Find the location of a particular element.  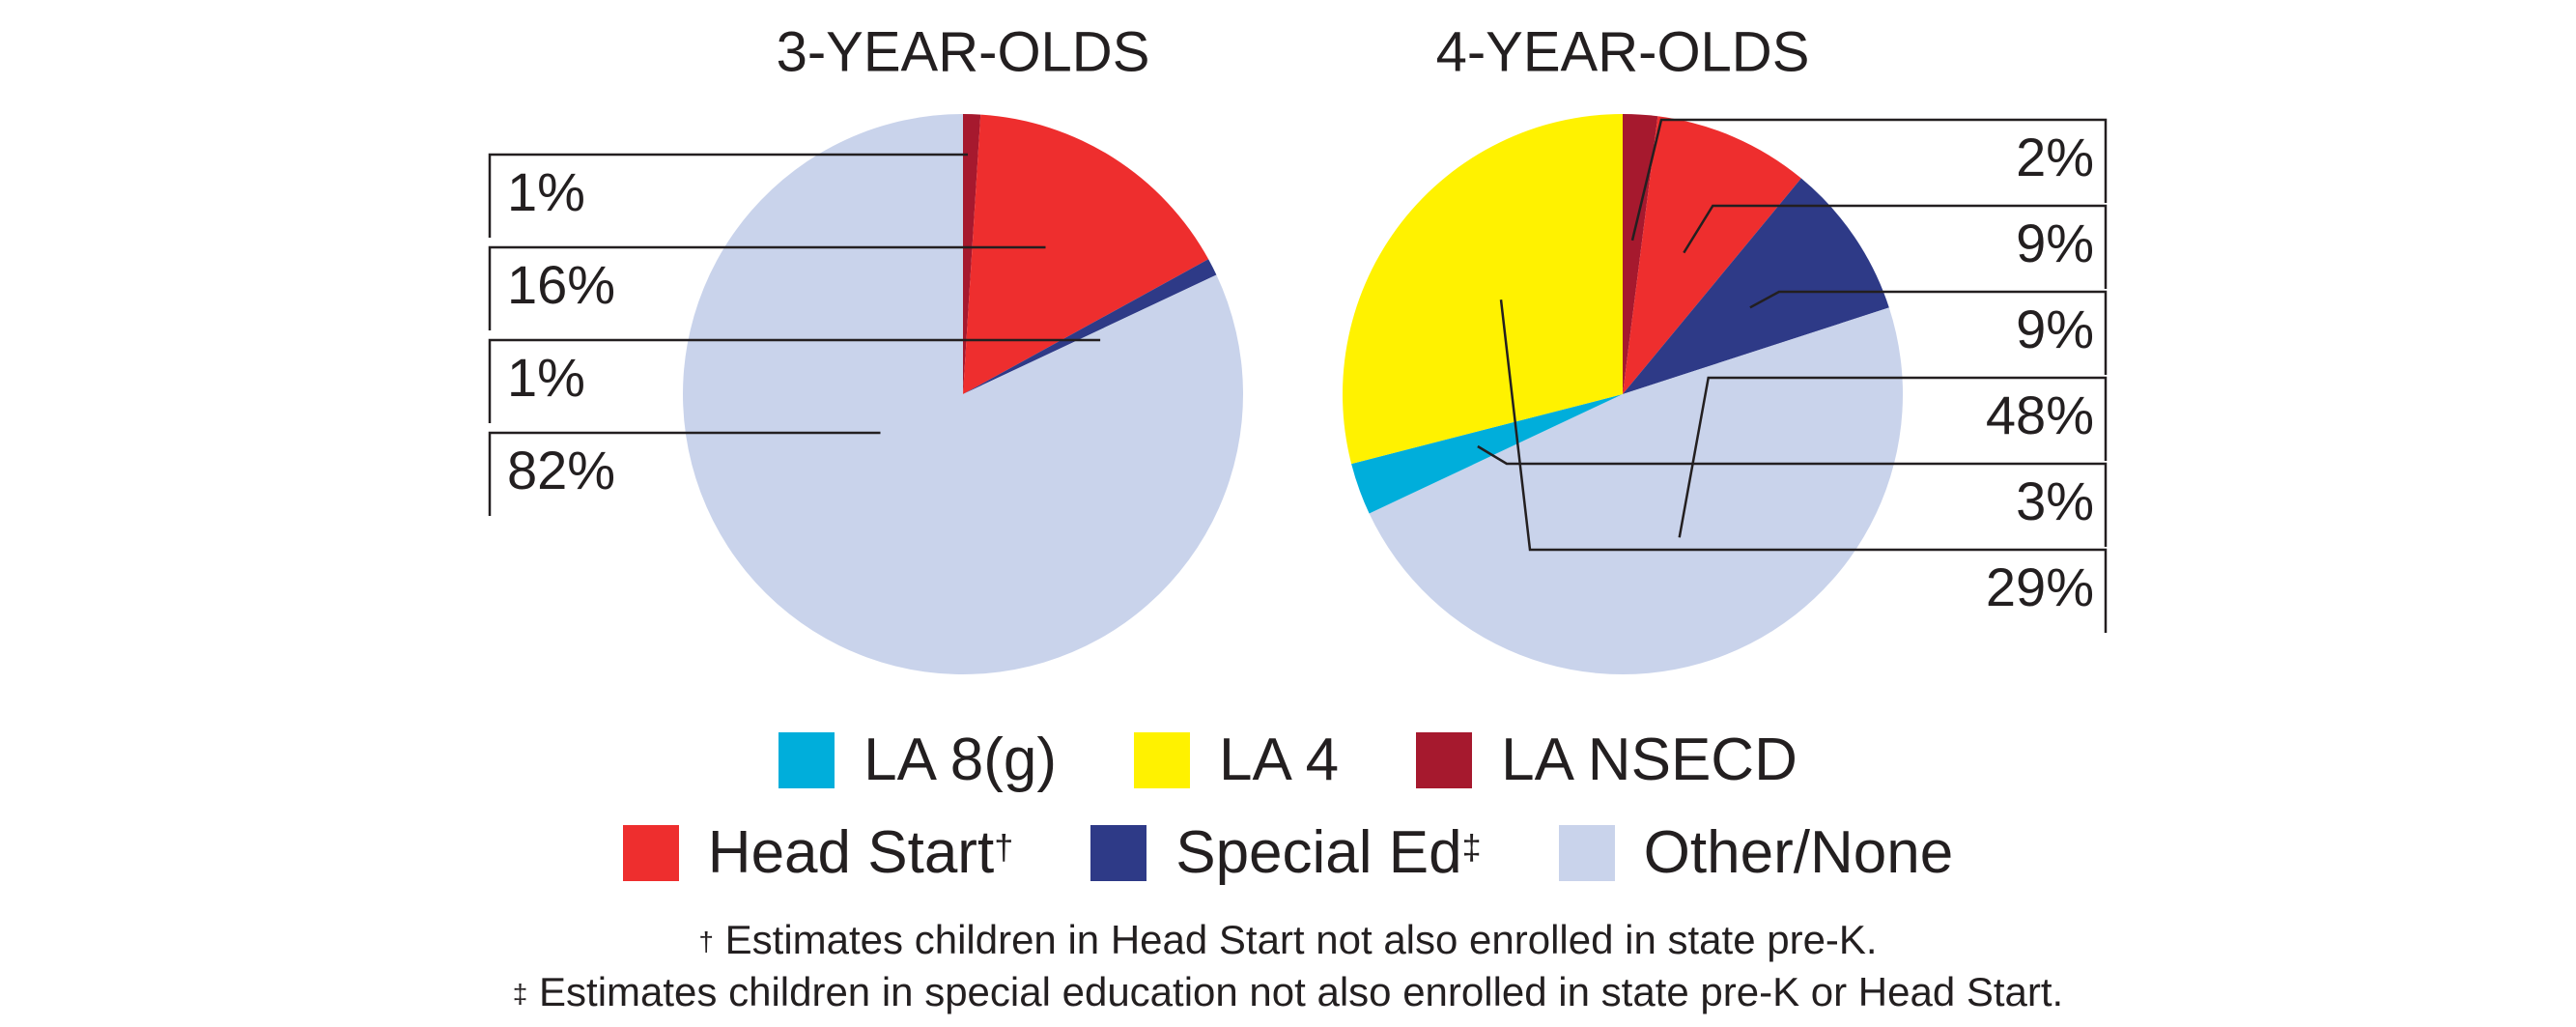

pct-label-special-ed: 1% is located at coordinates (546, 377).